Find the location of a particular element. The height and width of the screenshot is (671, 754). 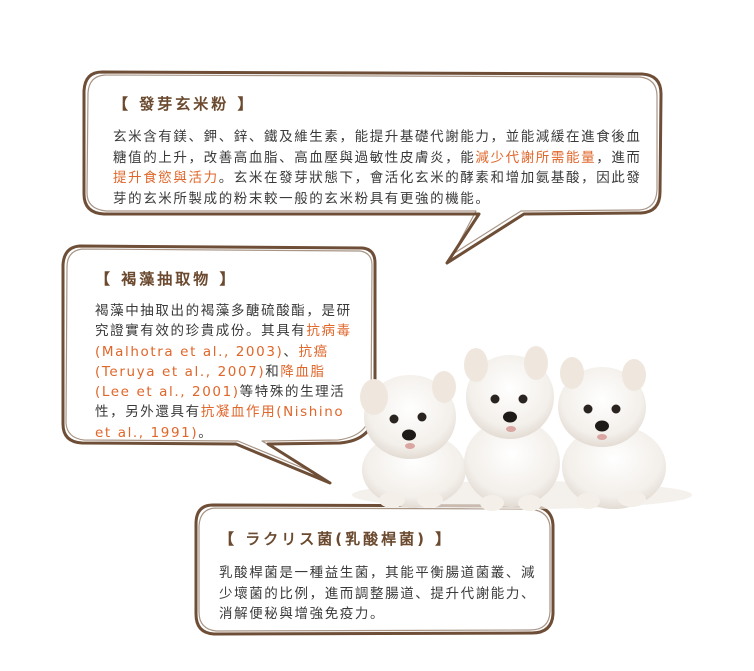

body-text: 褐藻中抽取出的褐藻多醣硫酸酯，是研究證實有效的珍貴成份。其具有 is located at coordinates (223, 321).